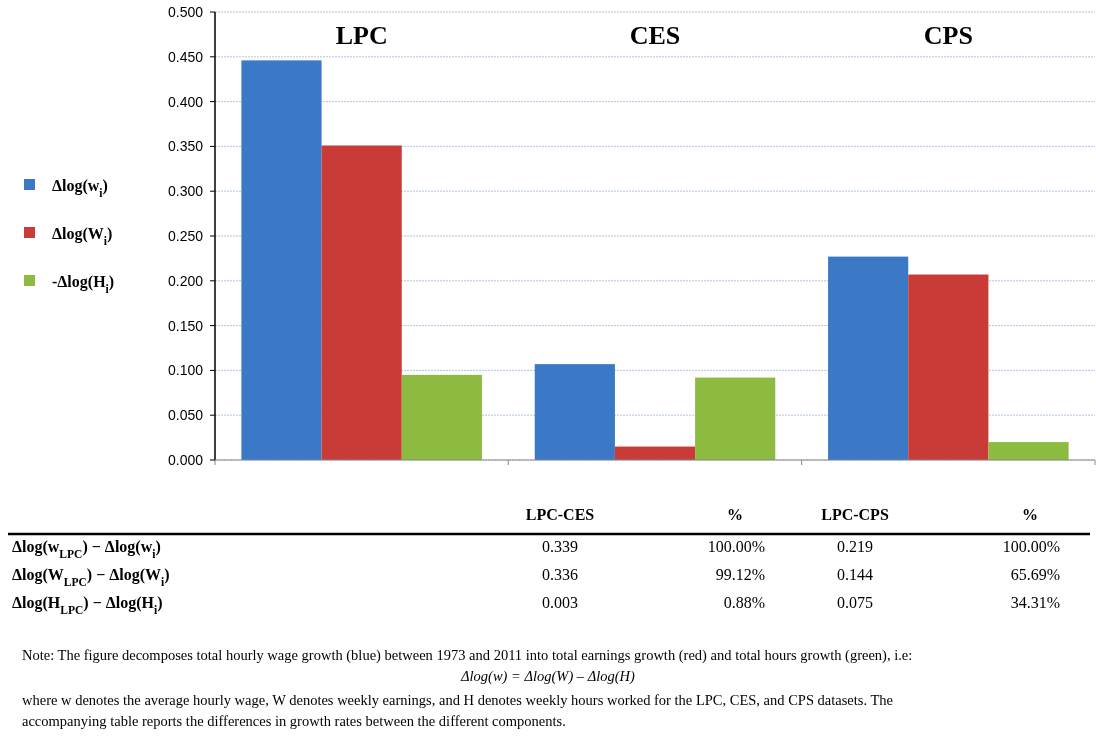 The image size is (1096, 739). What do you see at coordinates (855, 574) in the screenshot?
I see `text: 0.144` at bounding box center [855, 574].